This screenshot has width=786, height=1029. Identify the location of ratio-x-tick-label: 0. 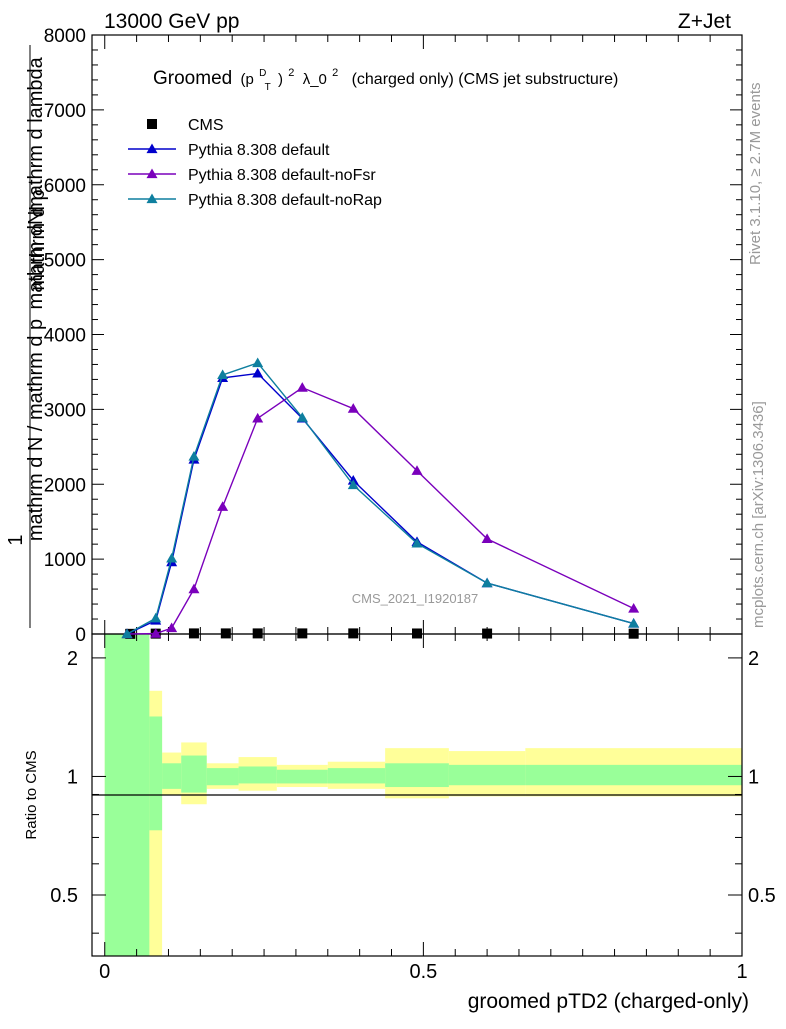
(104, 972).